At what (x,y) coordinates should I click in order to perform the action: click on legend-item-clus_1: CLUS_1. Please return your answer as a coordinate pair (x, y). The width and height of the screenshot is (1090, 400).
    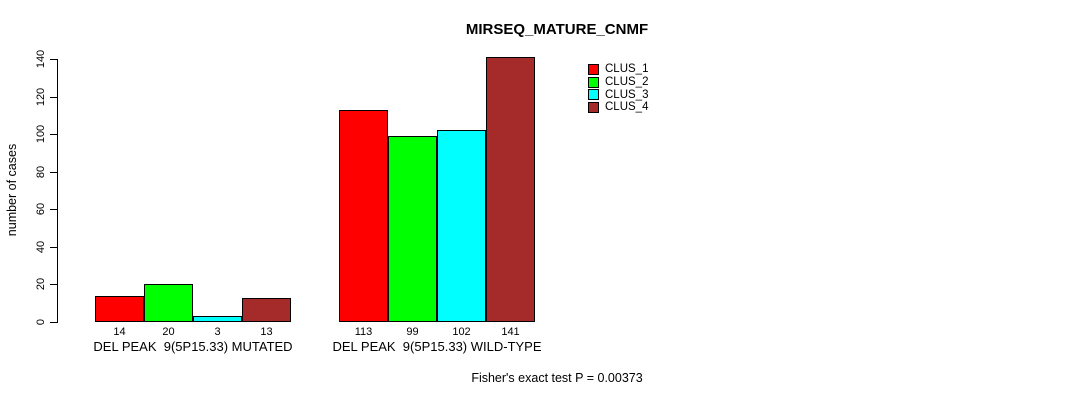
    Looking at the image, I should click on (618, 69).